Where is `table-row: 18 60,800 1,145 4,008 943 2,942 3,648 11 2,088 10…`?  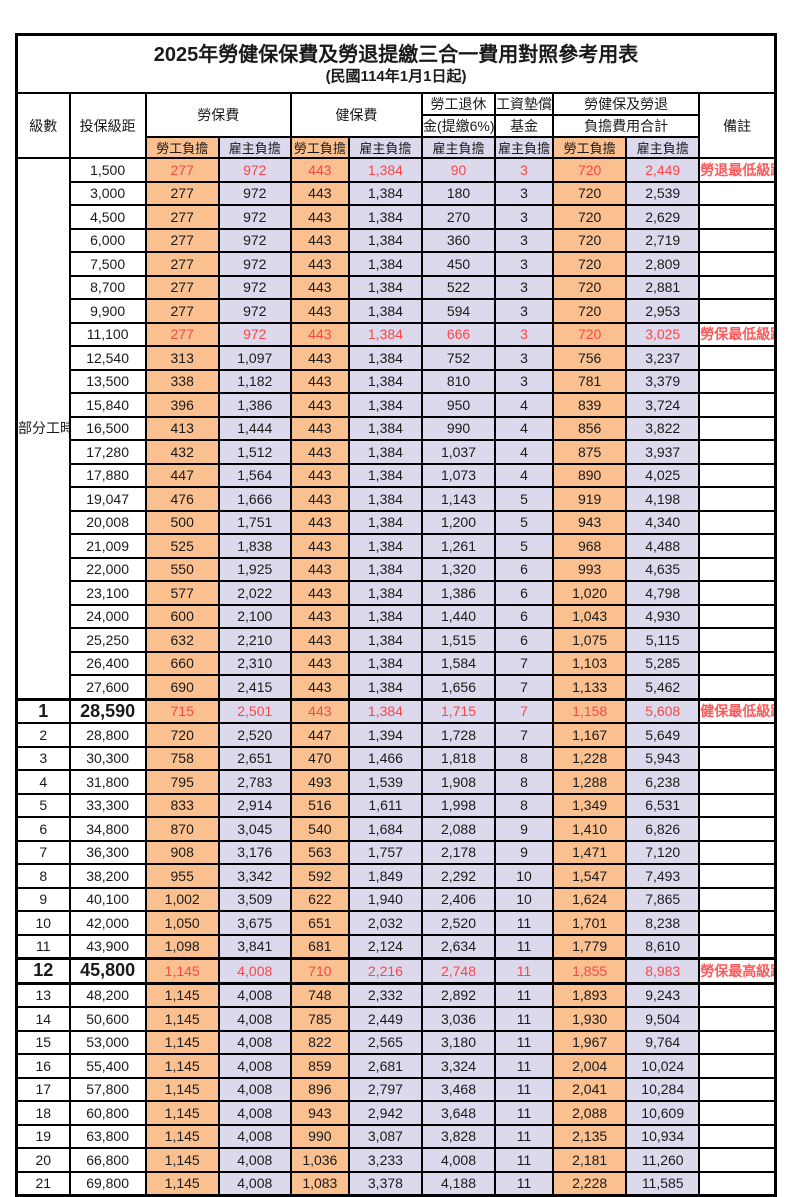 table-row: 18 60,800 1,145 4,008 943 2,942 3,648 11 2,088 10… is located at coordinates (396, 1113).